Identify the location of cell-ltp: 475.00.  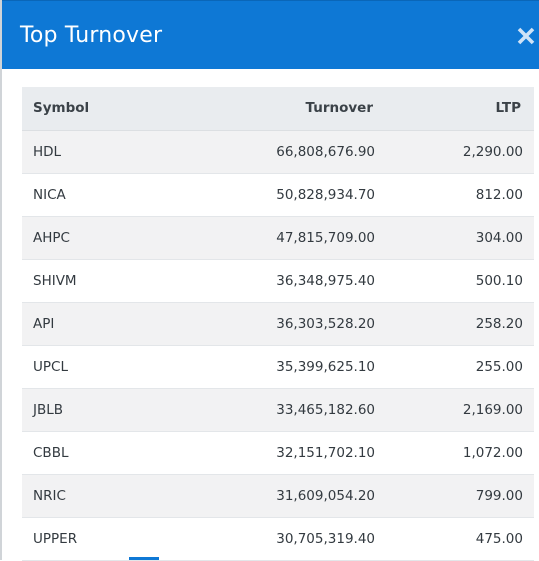
(499, 538).